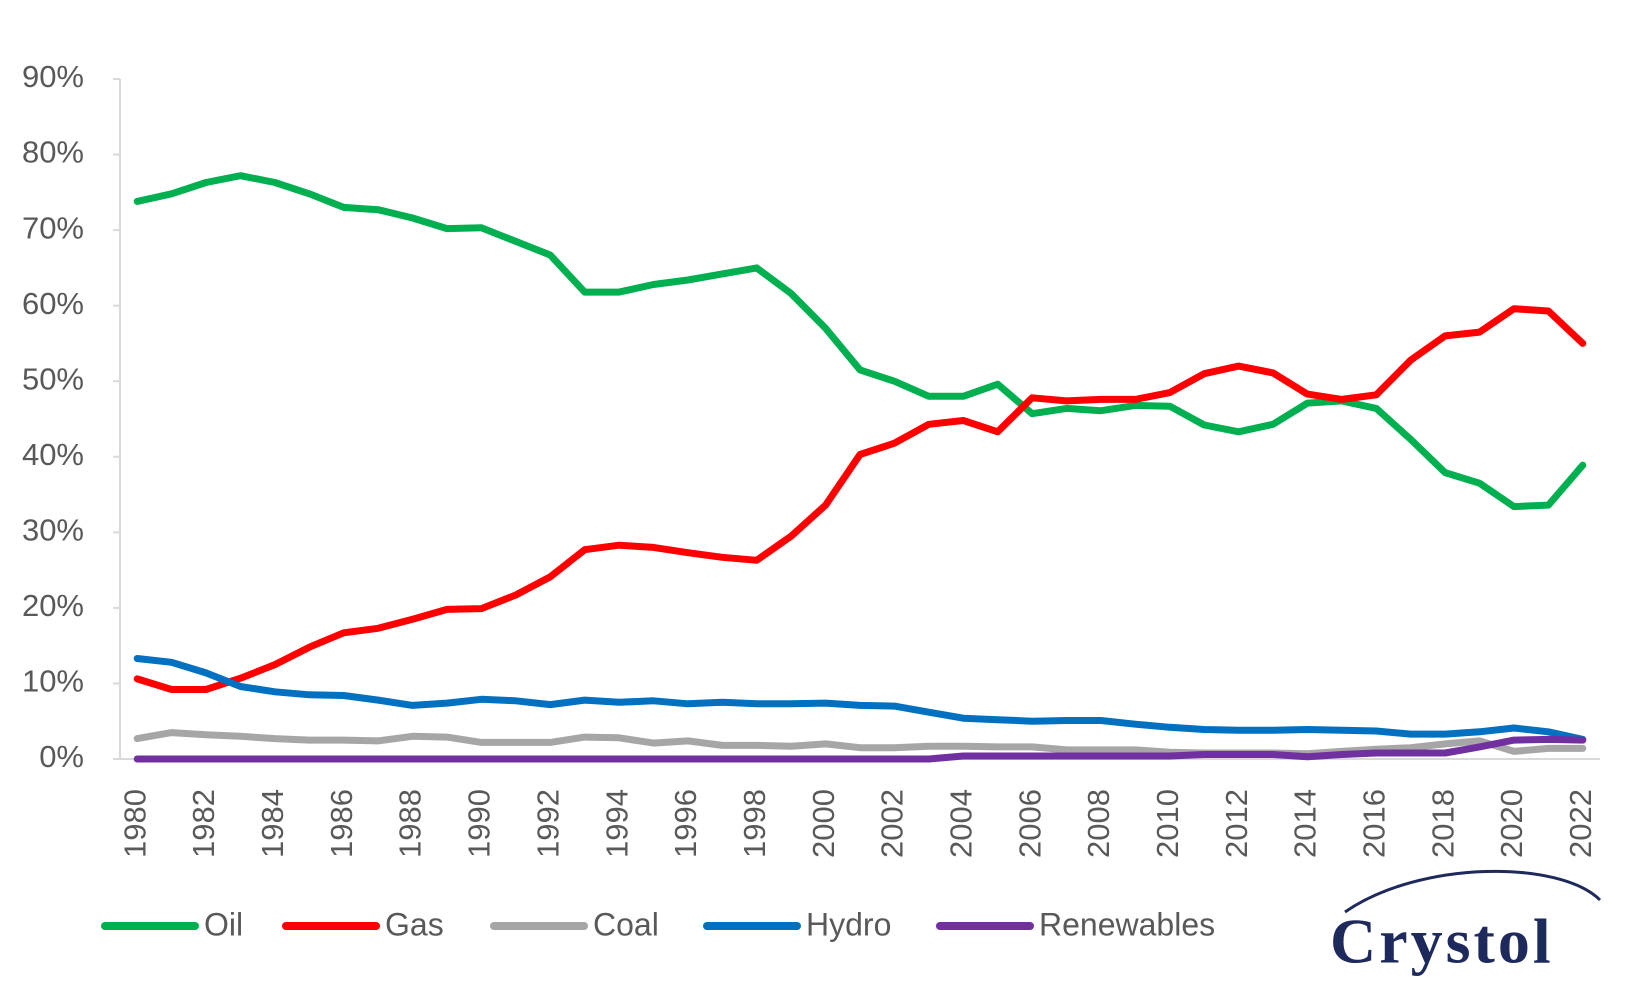  I want to click on x-tick-label: 1992, so click(547, 823).